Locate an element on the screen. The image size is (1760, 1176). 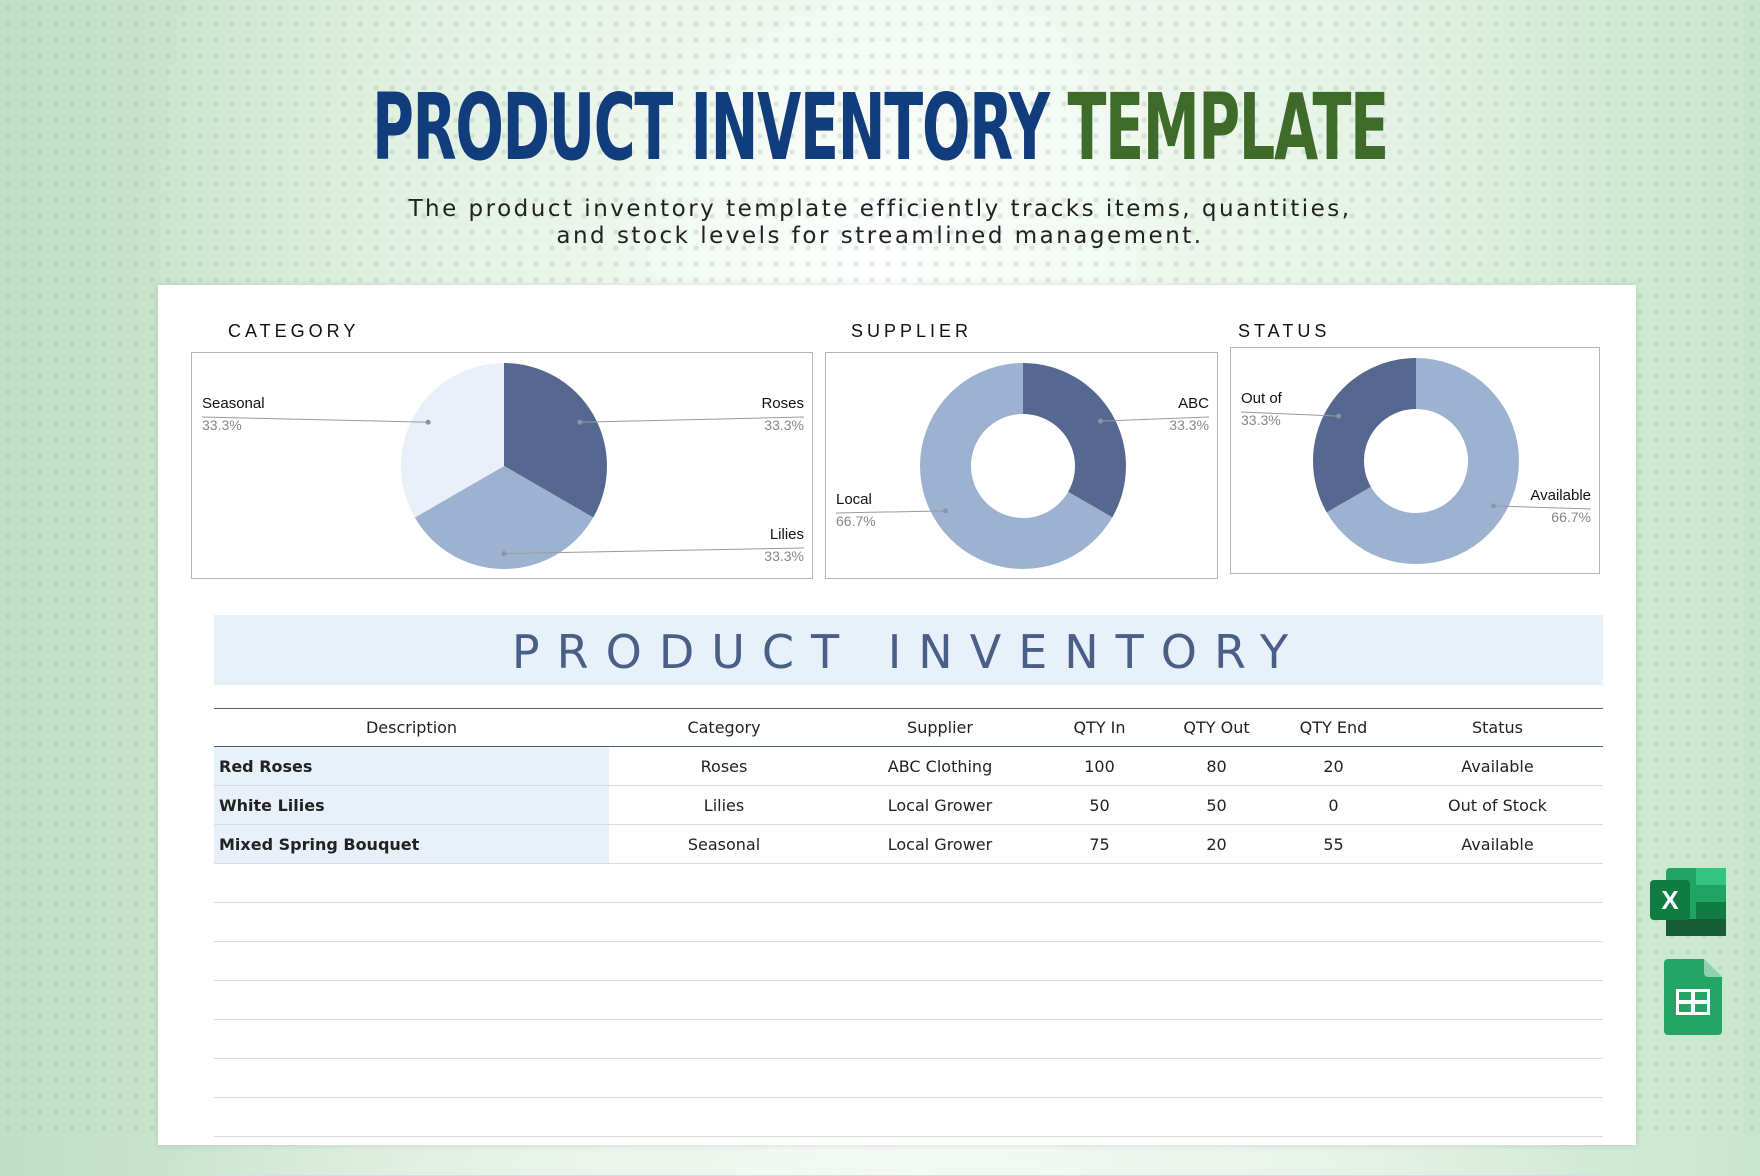
cell-supplier: ABC Clothing is located at coordinates (940, 766).